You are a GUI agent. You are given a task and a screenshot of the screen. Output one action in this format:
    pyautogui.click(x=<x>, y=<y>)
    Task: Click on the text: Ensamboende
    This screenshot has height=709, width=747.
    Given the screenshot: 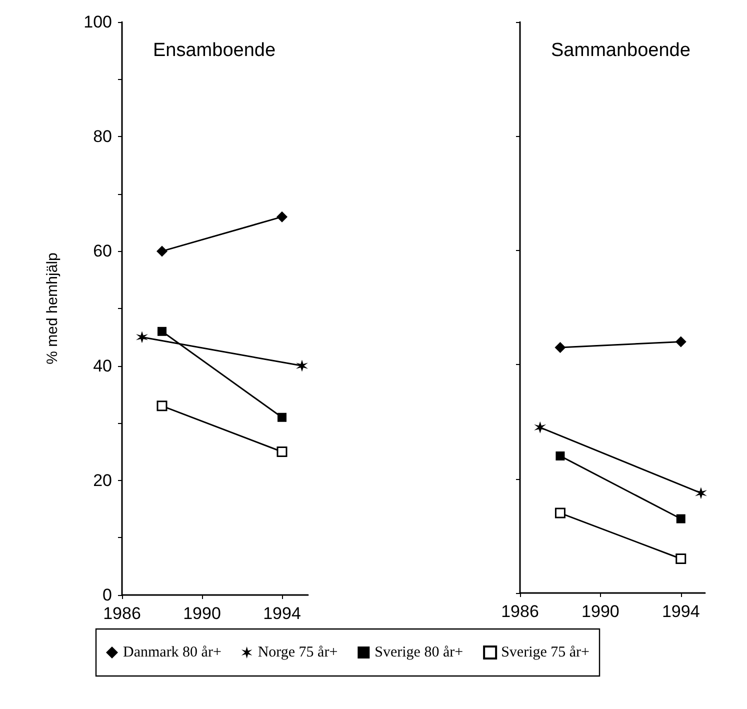 What is the action you would take?
    pyautogui.click(x=214, y=50)
    